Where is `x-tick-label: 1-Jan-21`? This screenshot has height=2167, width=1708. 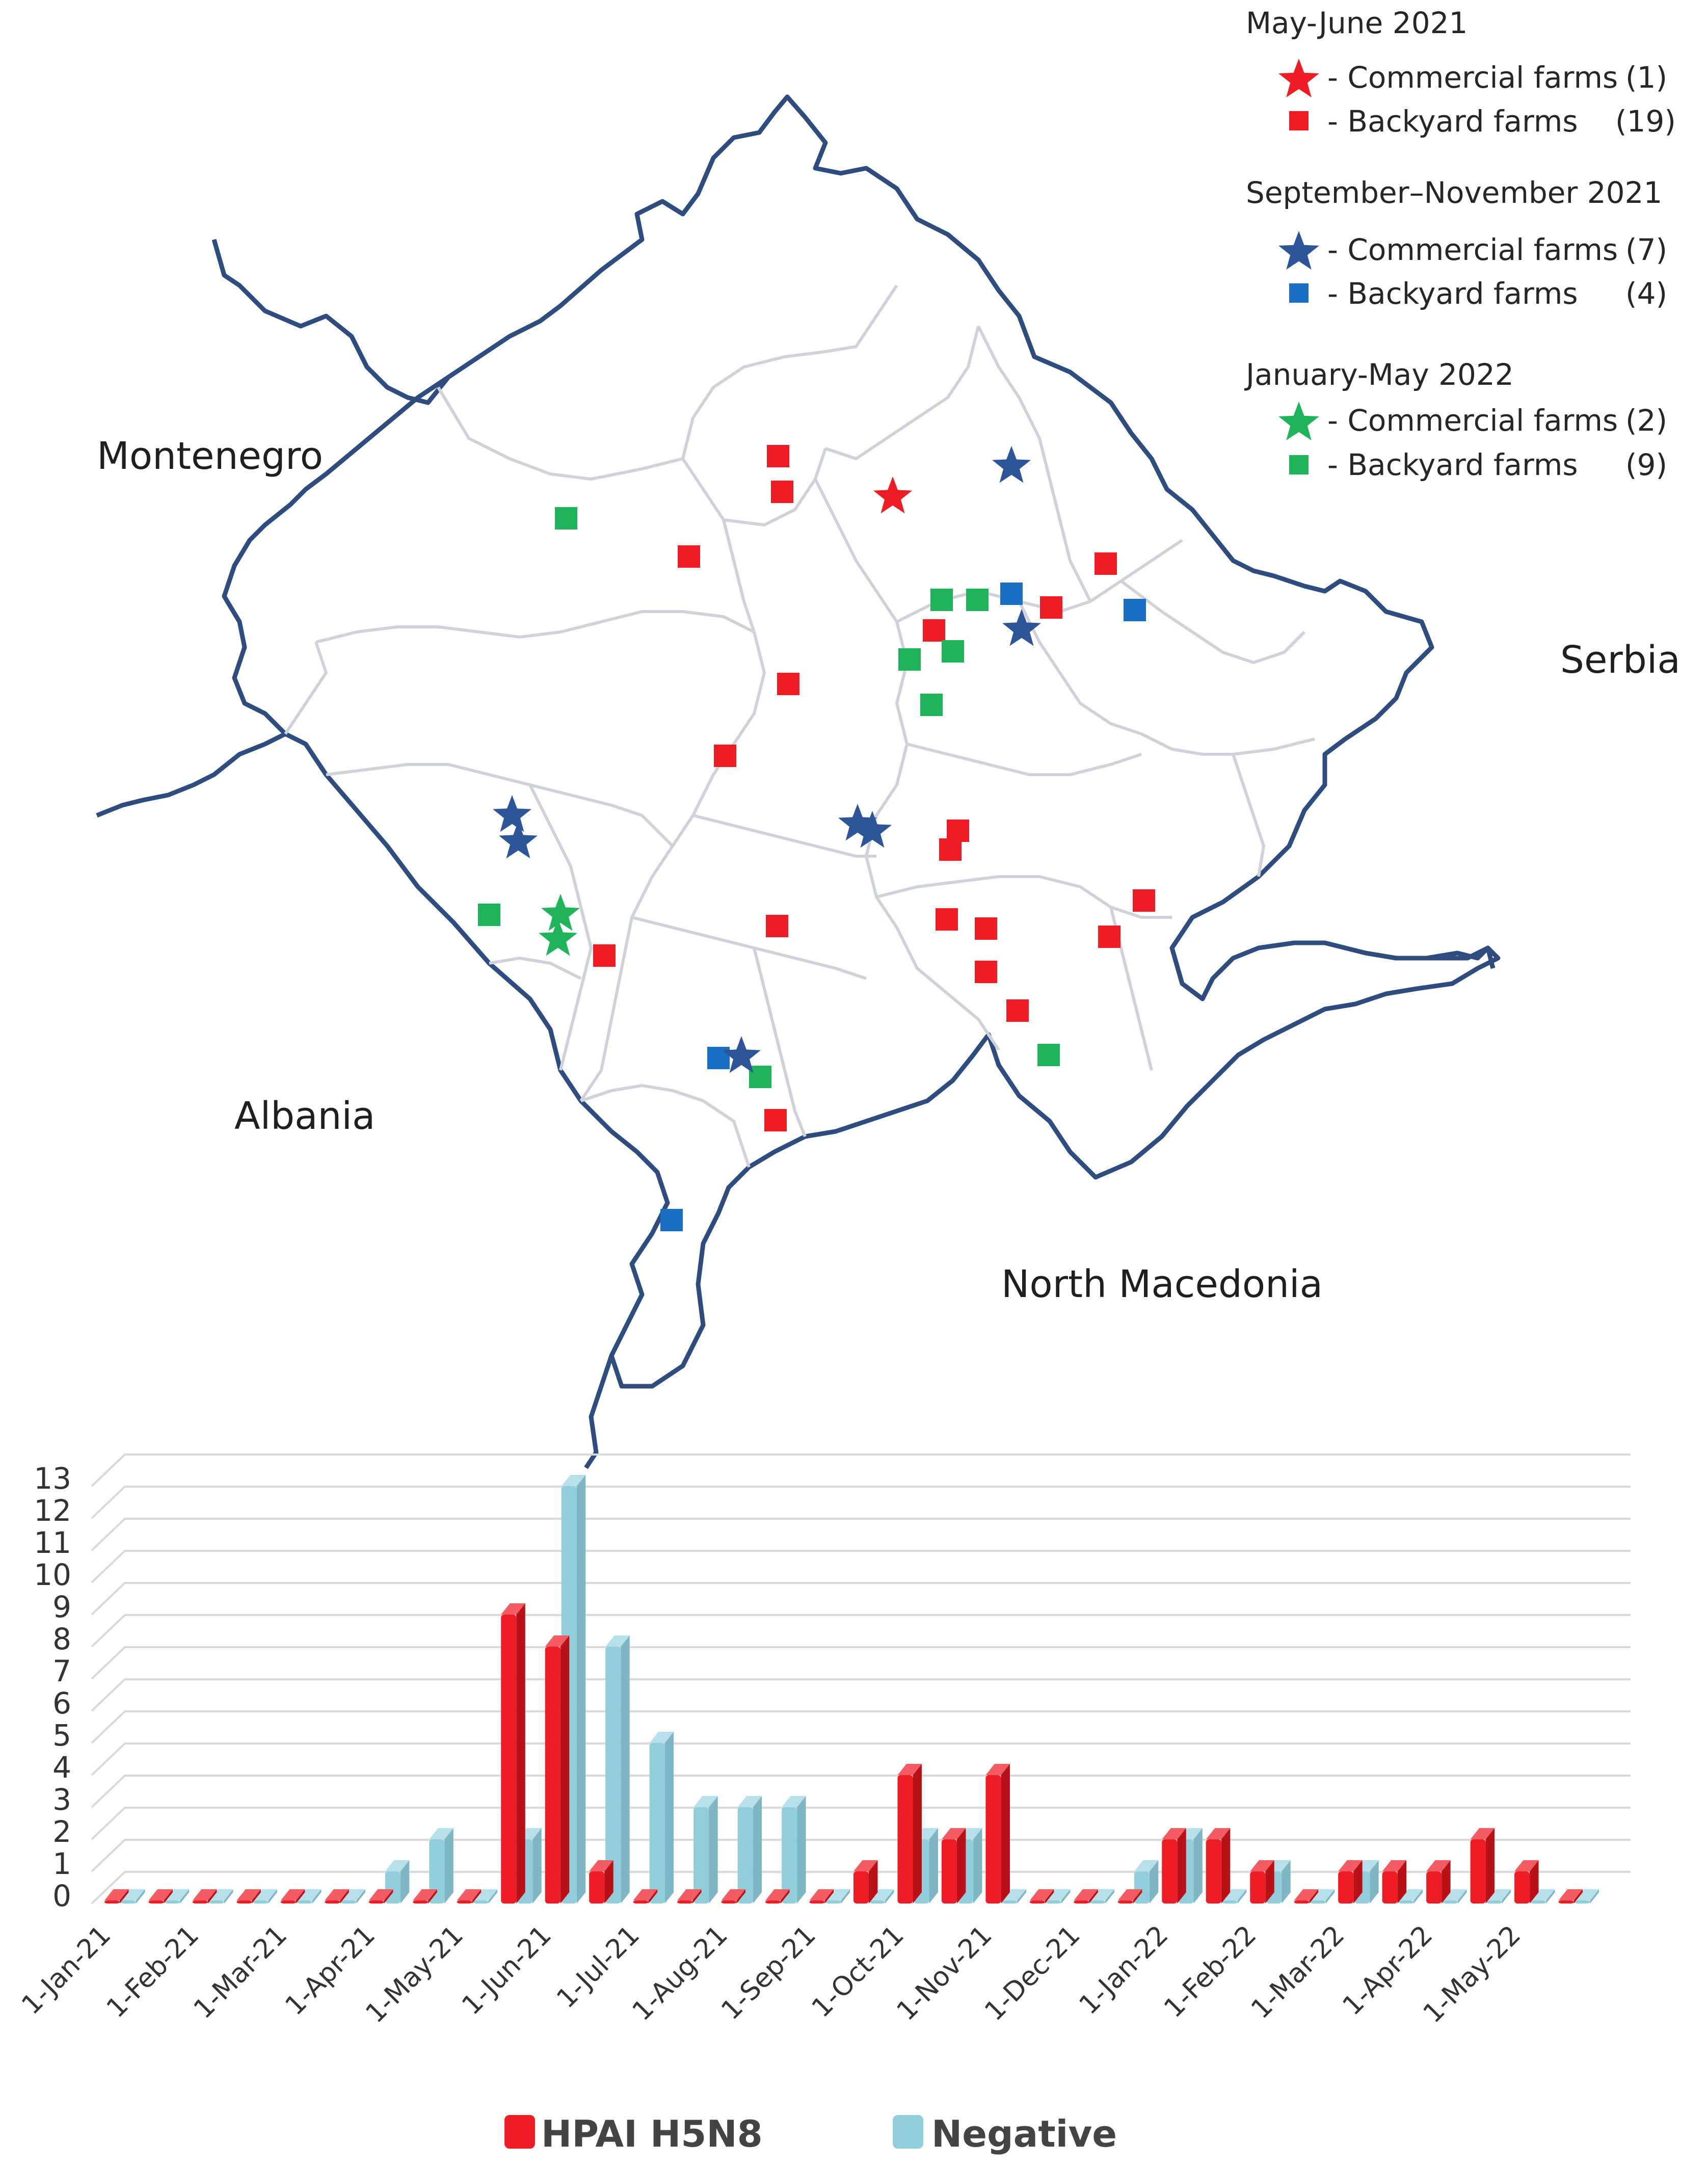 x-tick-label: 1-Jan-21 is located at coordinates (66, 1970).